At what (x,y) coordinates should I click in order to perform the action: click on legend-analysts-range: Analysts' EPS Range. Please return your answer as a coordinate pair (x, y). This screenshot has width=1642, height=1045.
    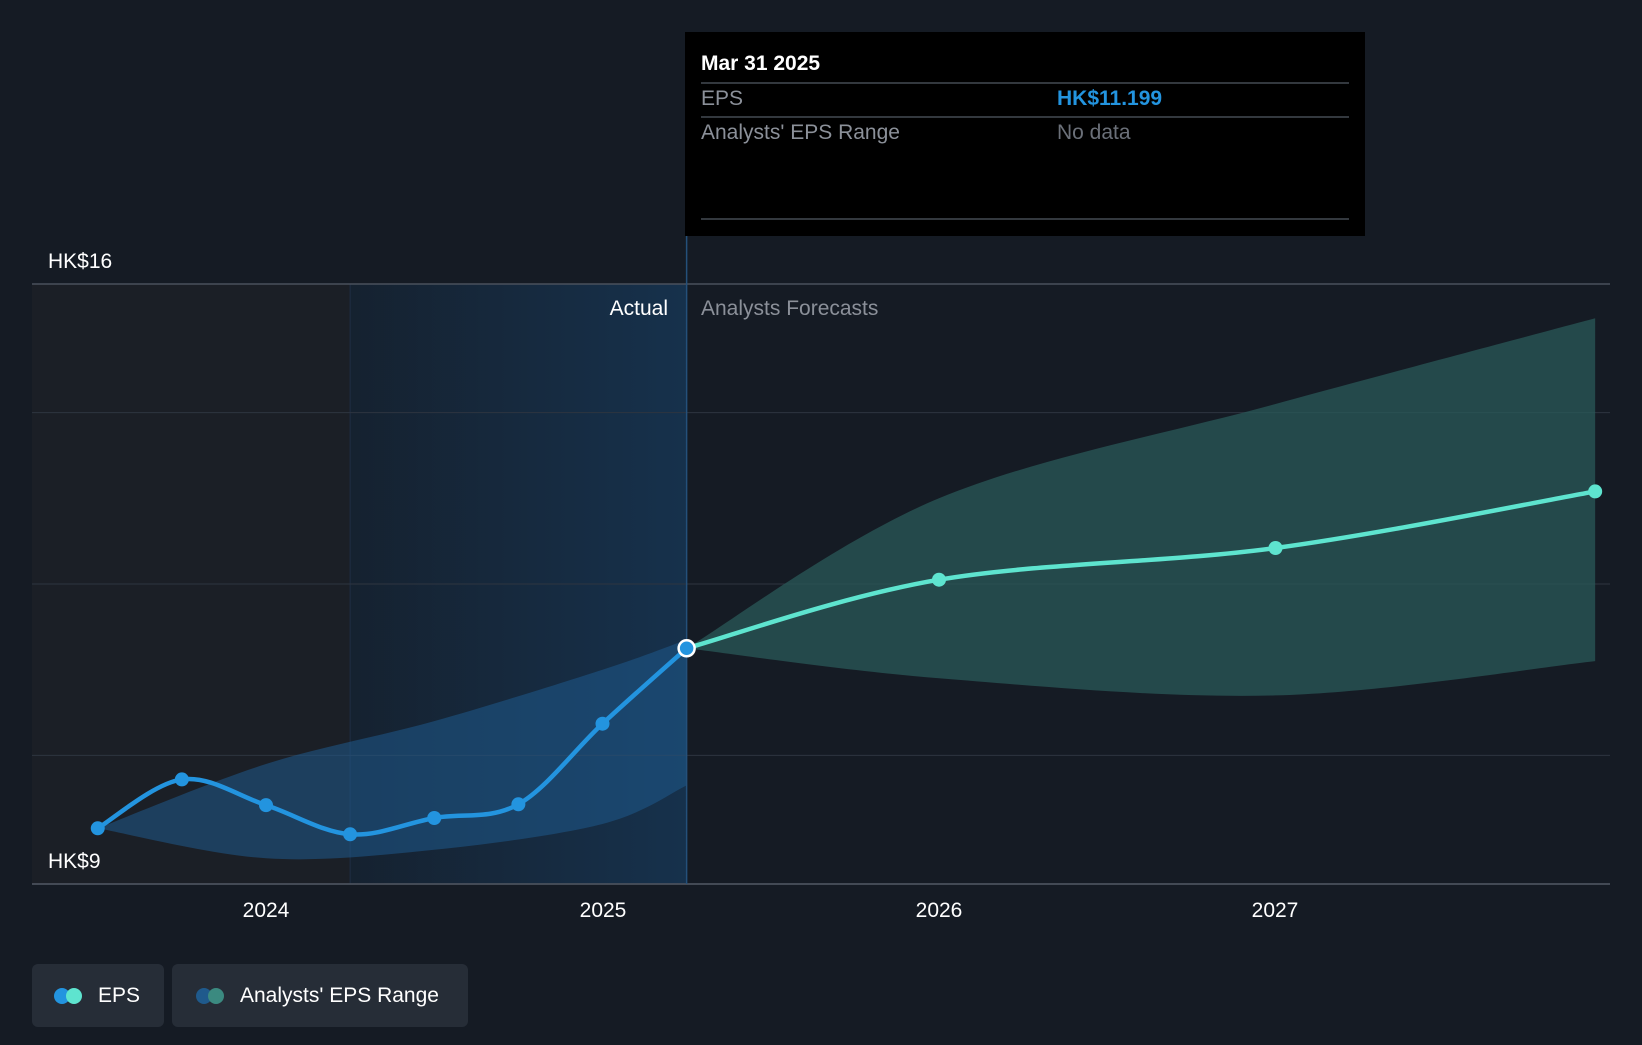
    Looking at the image, I should click on (320, 995).